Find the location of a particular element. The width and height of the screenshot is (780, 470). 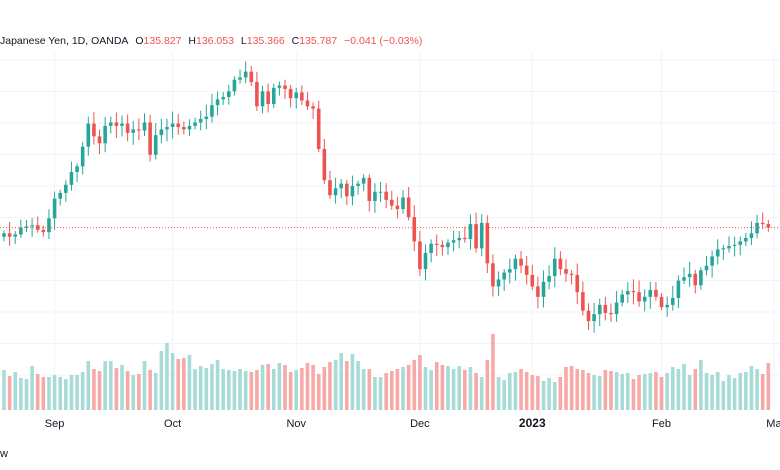

low-value: 135.366 is located at coordinates (265, 41).